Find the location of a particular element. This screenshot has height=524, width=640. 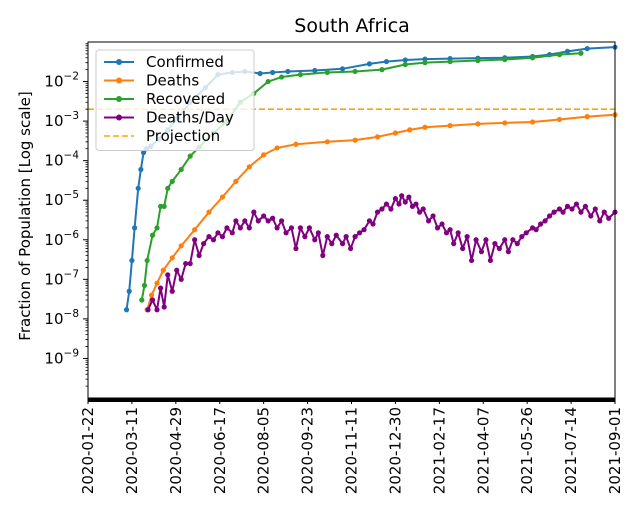

y-tick-label: 10⁻² is located at coordinates (61, 81).